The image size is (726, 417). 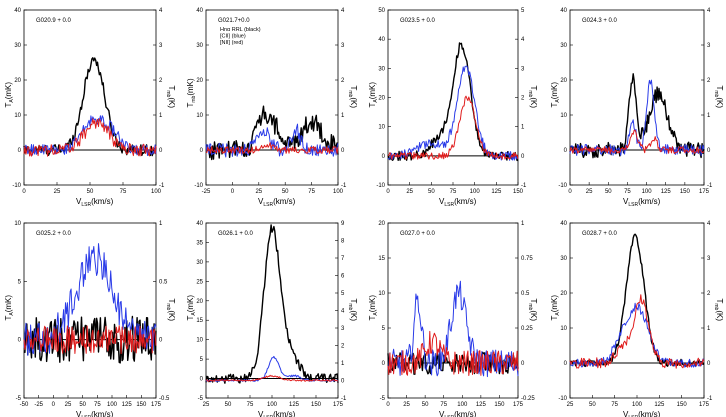 What do you see at coordinates (600, 21) in the screenshot?
I see `panel-title: G024.3 + 0.0` at bounding box center [600, 21].